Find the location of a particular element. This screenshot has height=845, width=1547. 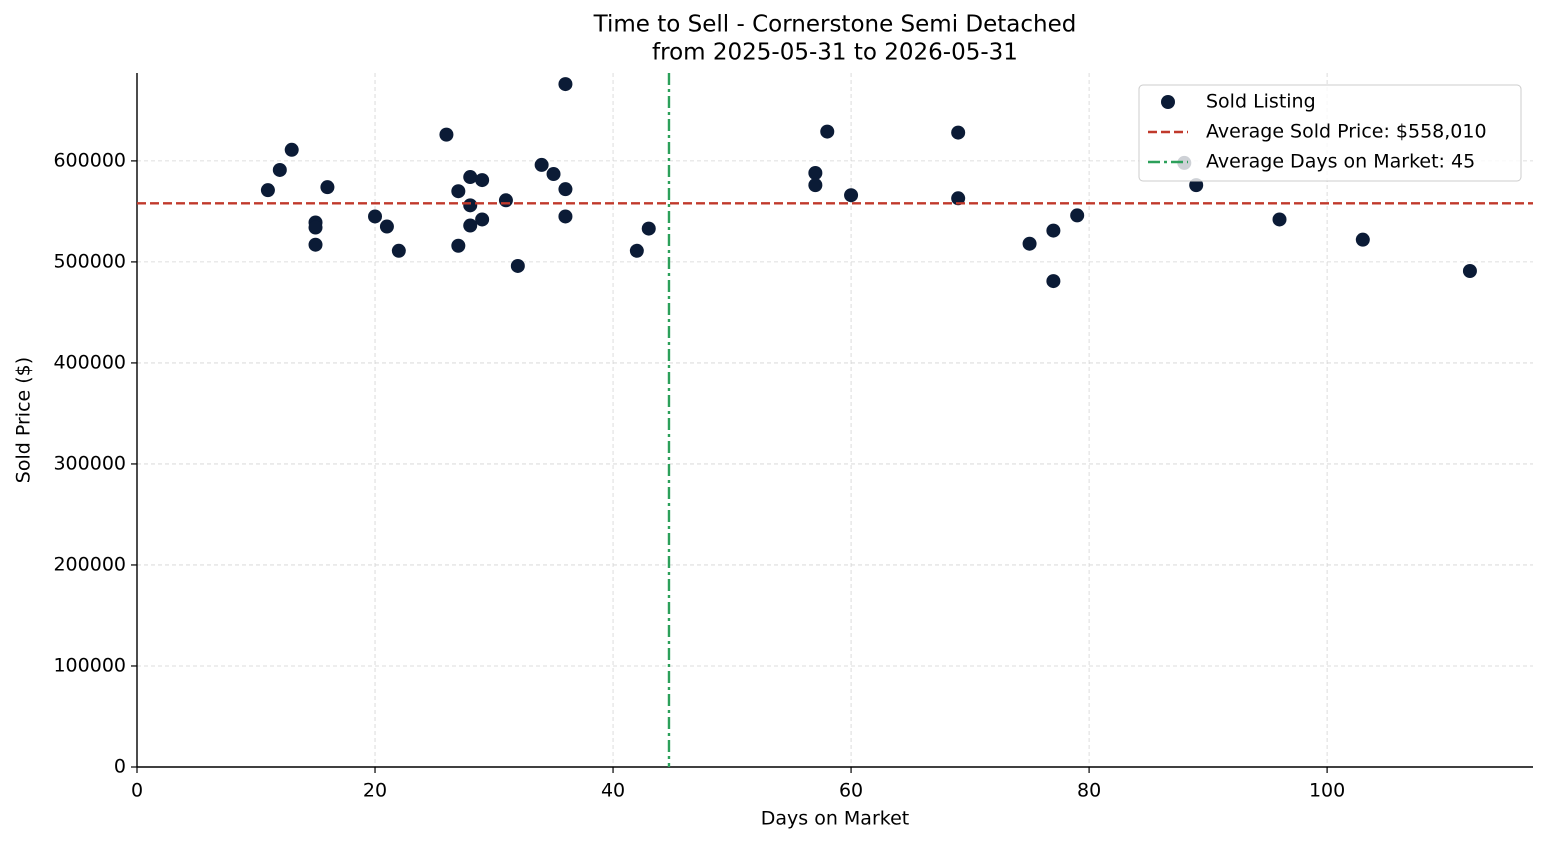

legend-marker is located at coordinates (1168, 102).